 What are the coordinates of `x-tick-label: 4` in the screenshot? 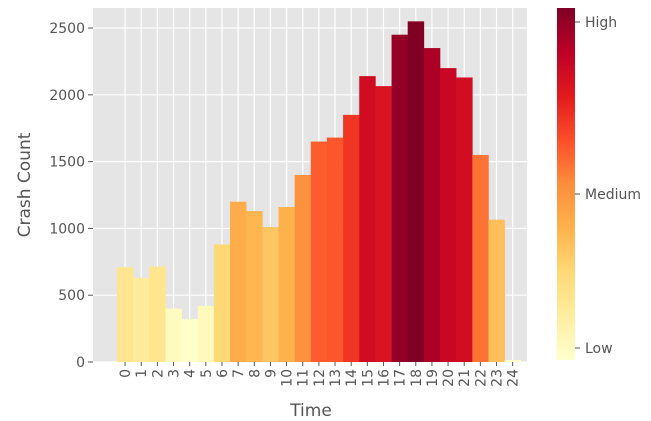 It's located at (191, 373).